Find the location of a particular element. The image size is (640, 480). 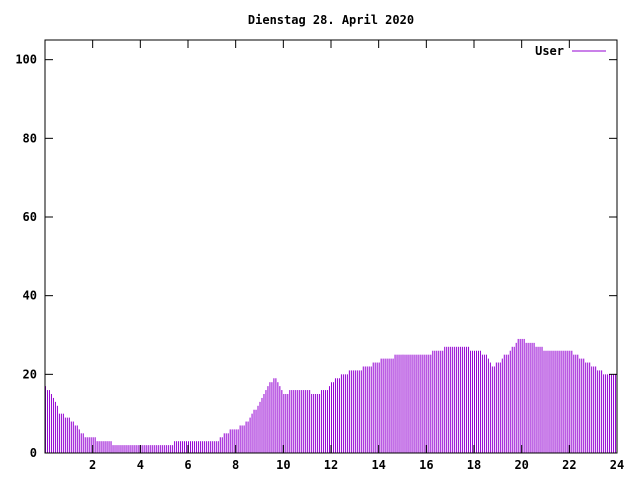

y-tick-label: 0 is located at coordinates (33, 453).